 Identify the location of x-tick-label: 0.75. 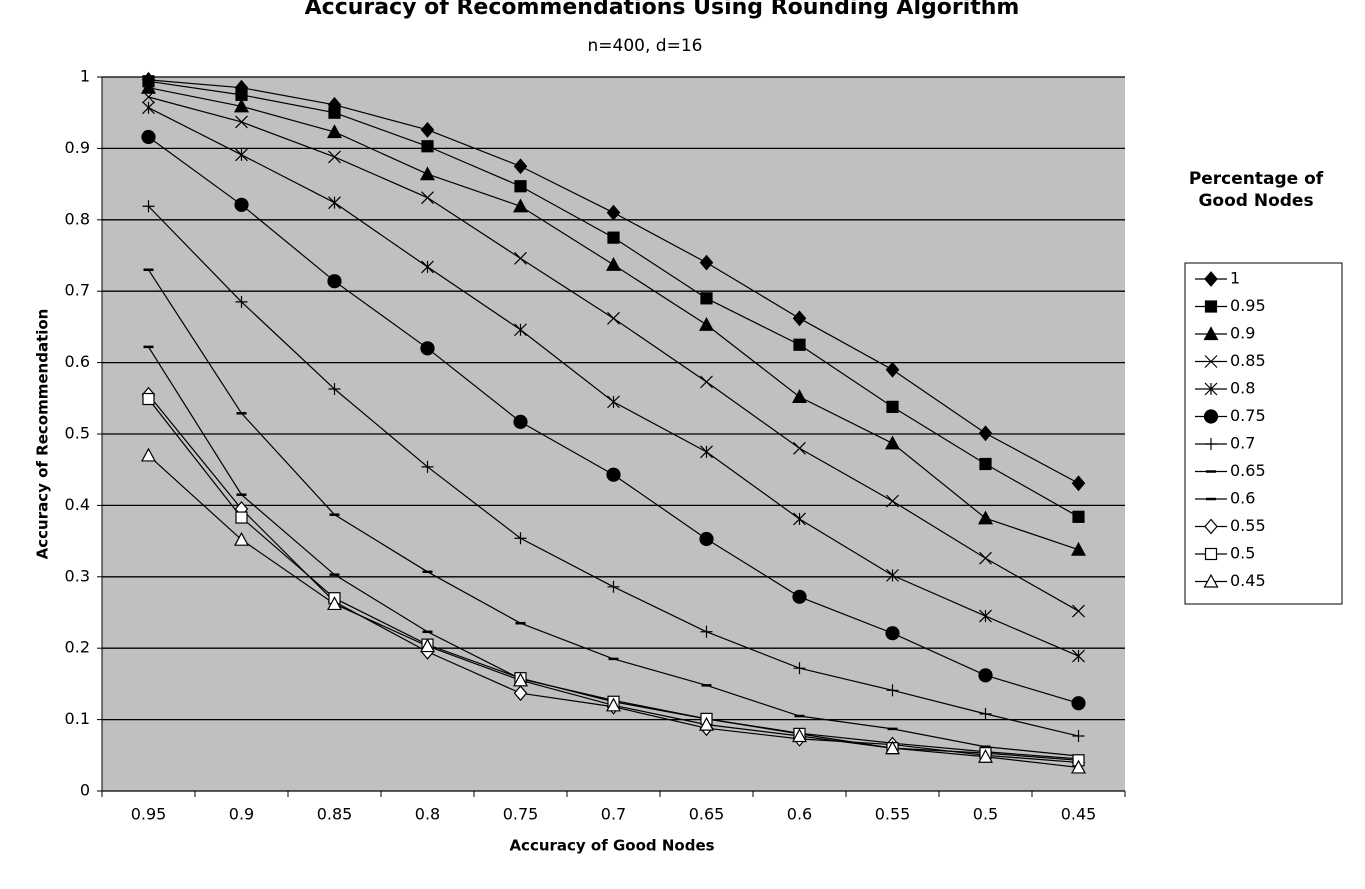
(521, 814).